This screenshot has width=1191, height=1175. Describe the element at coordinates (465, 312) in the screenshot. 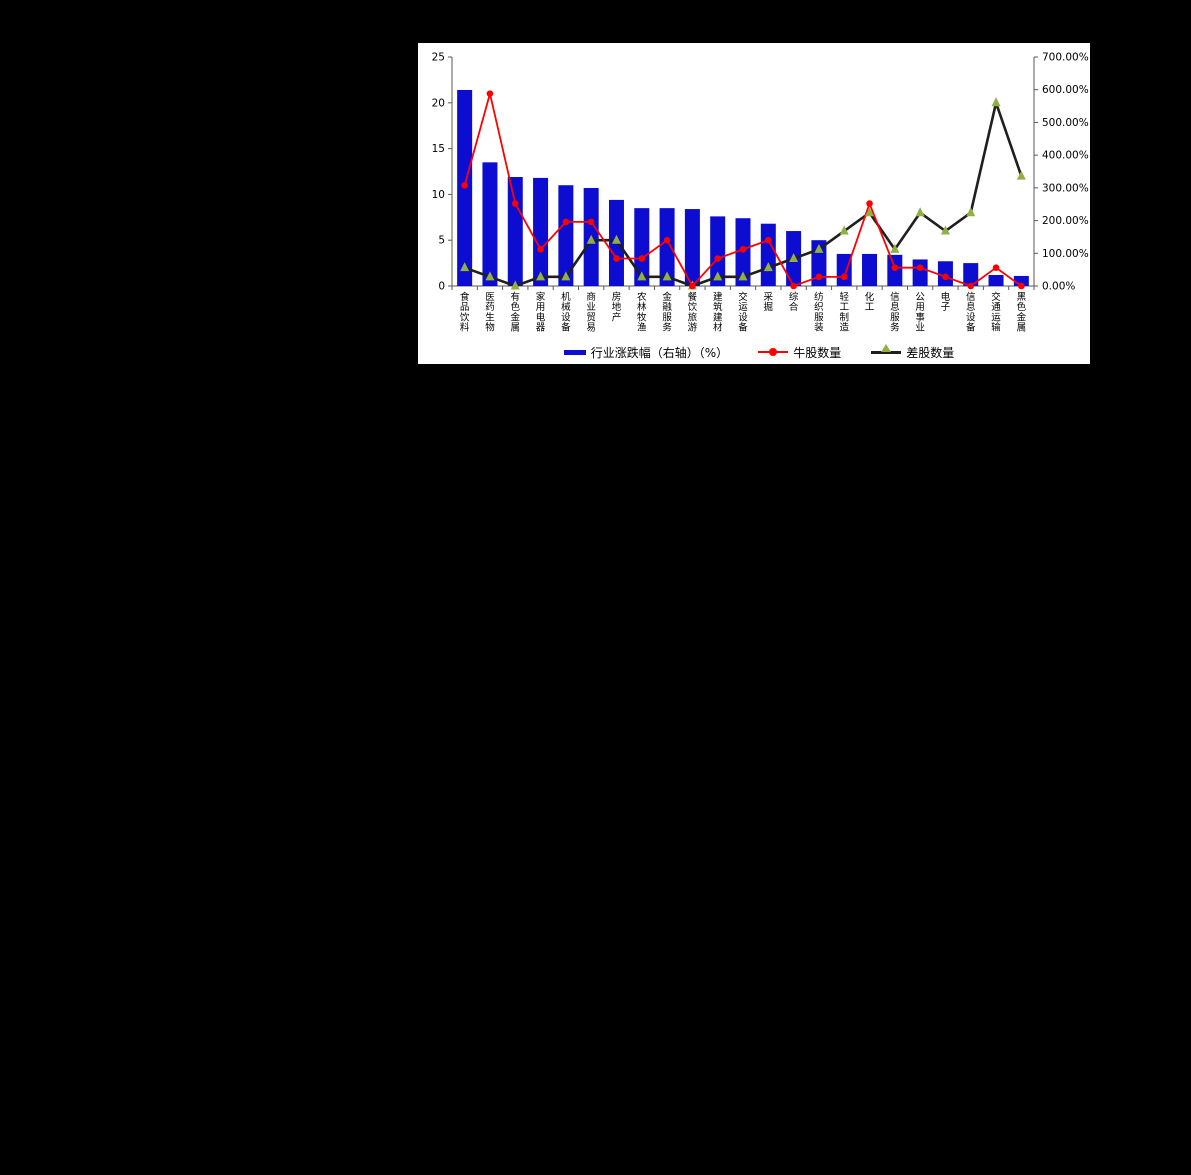

I see `x-category-label: 食品饮料` at that location.